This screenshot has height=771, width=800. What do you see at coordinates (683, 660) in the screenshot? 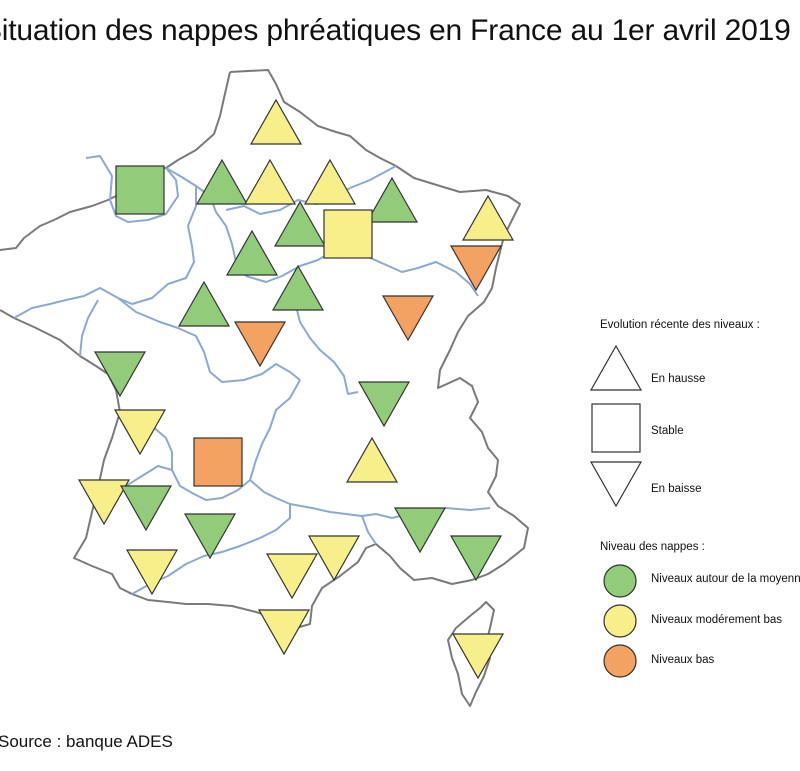
I see `legend-bas-label: Niveaux bas` at bounding box center [683, 660].